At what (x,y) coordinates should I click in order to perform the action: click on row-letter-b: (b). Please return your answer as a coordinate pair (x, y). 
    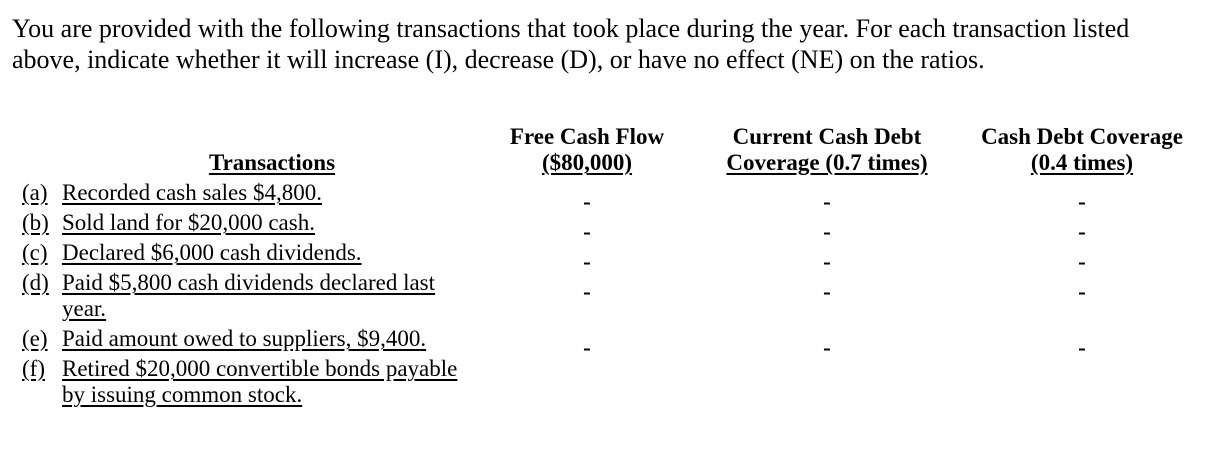
    Looking at the image, I should click on (35, 222).